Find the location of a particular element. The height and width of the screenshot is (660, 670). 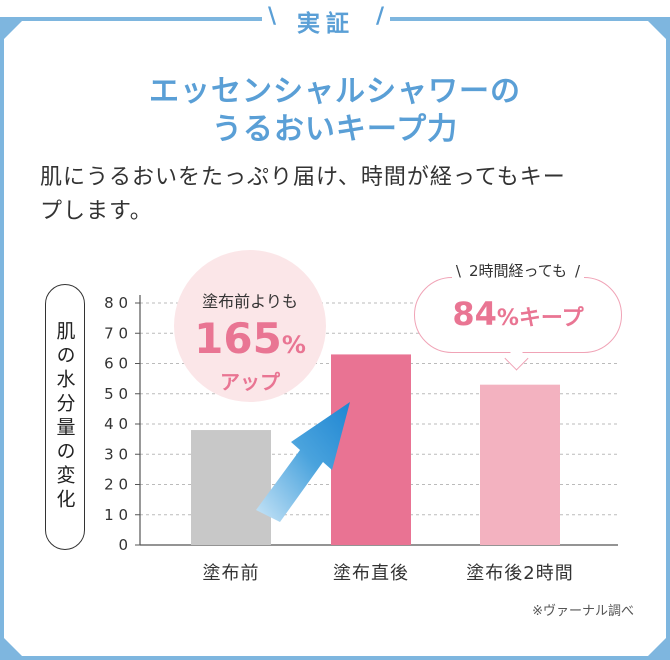

y-tick-label: 4 0 is located at coordinates (116, 424).